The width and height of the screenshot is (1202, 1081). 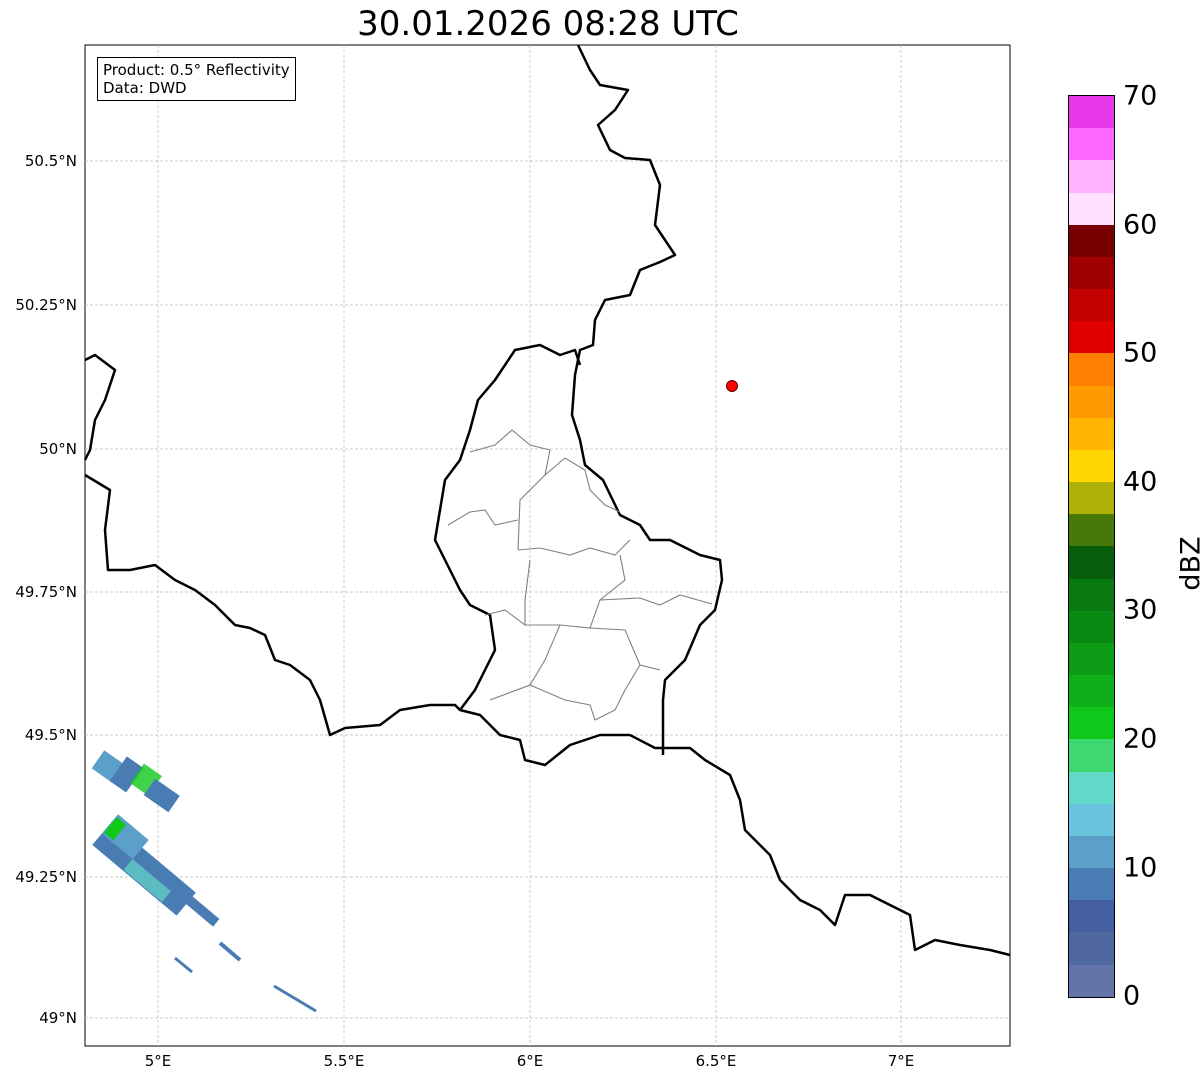 I want to click on lat-label: 50.5°N, so click(x=50, y=161).